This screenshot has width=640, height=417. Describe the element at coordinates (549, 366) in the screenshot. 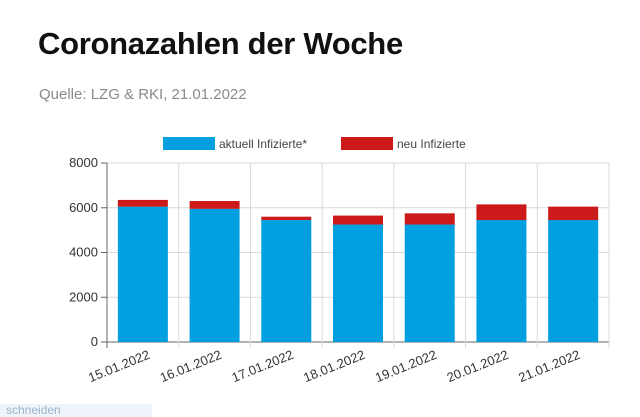

I see `x-tick-label: 21.01.2022` at that location.